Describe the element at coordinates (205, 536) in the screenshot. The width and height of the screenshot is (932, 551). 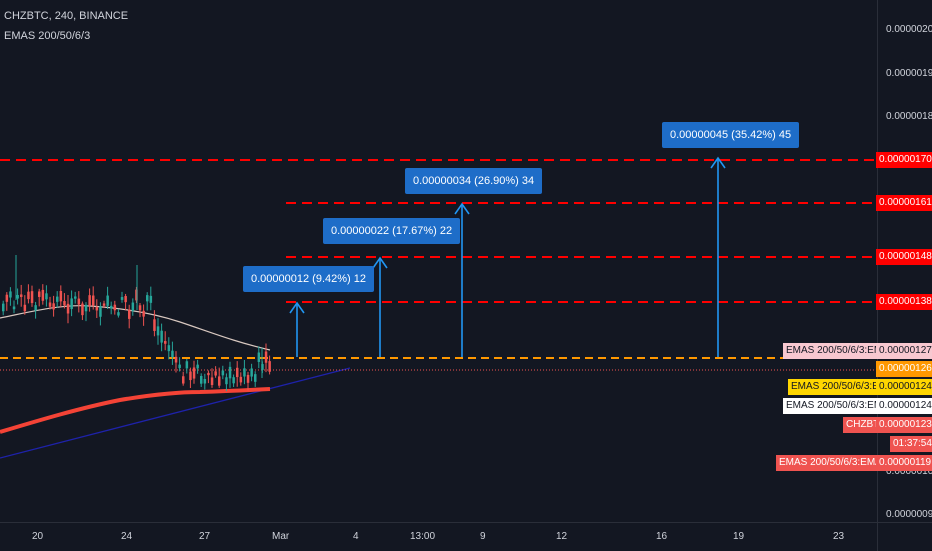
I see `time-tick: 27` at that location.